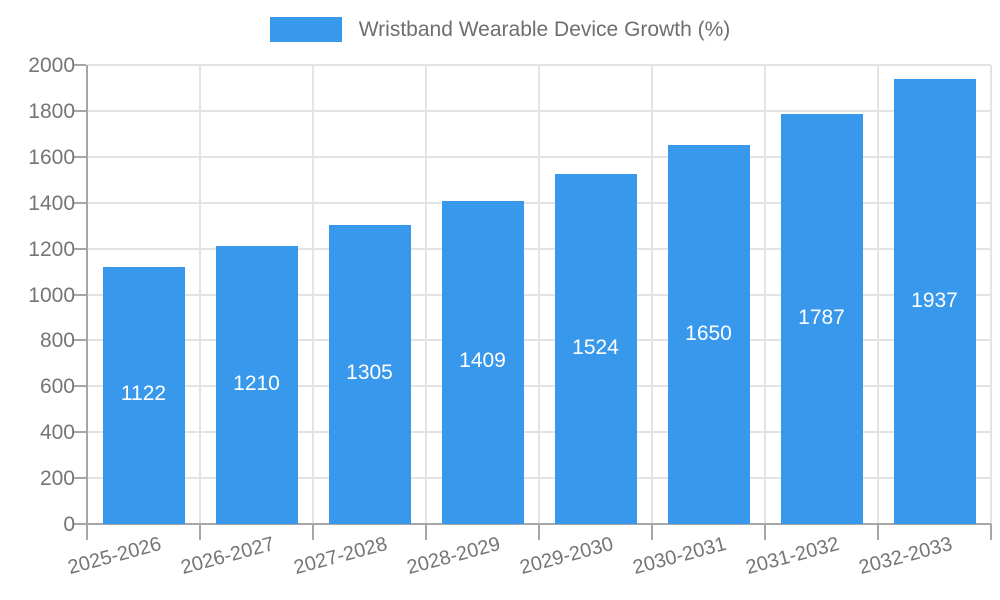 This screenshot has width=1000, height=600. I want to click on x-axis-label: 2031-2032, so click(792, 556).